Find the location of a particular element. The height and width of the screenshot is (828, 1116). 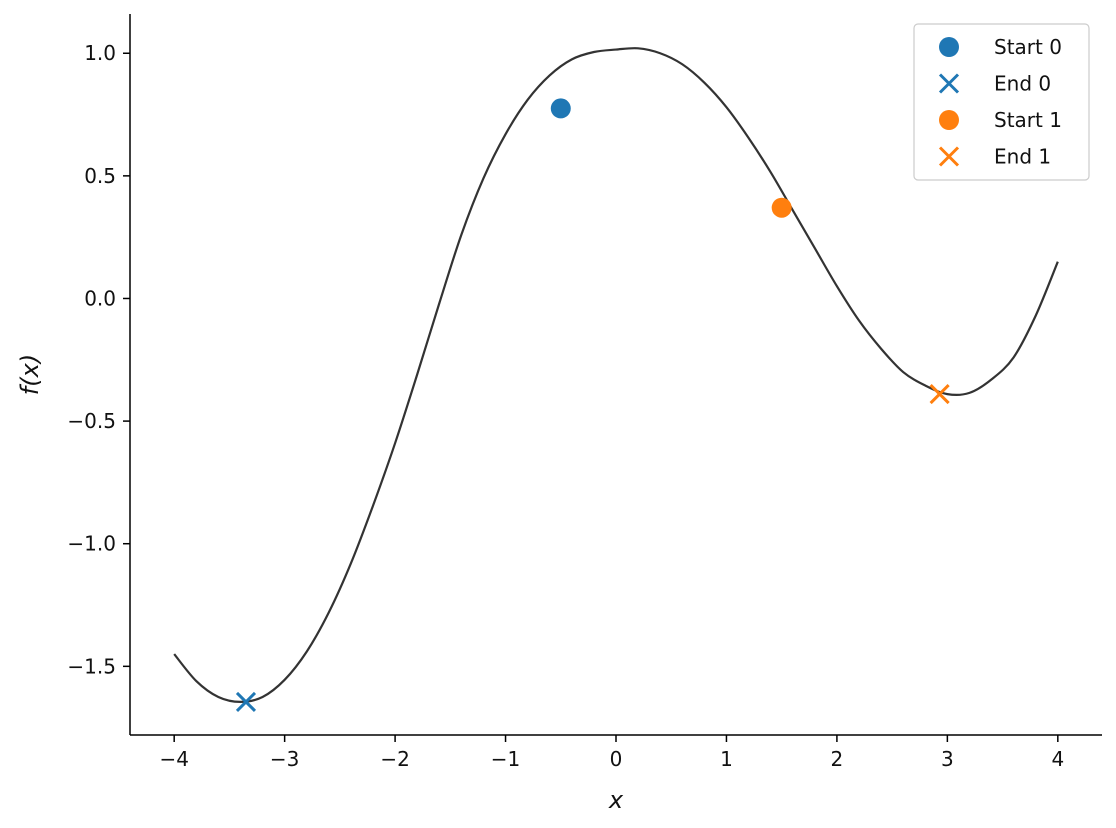

y-tick-label: 0.5 is located at coordinates (100, 176).